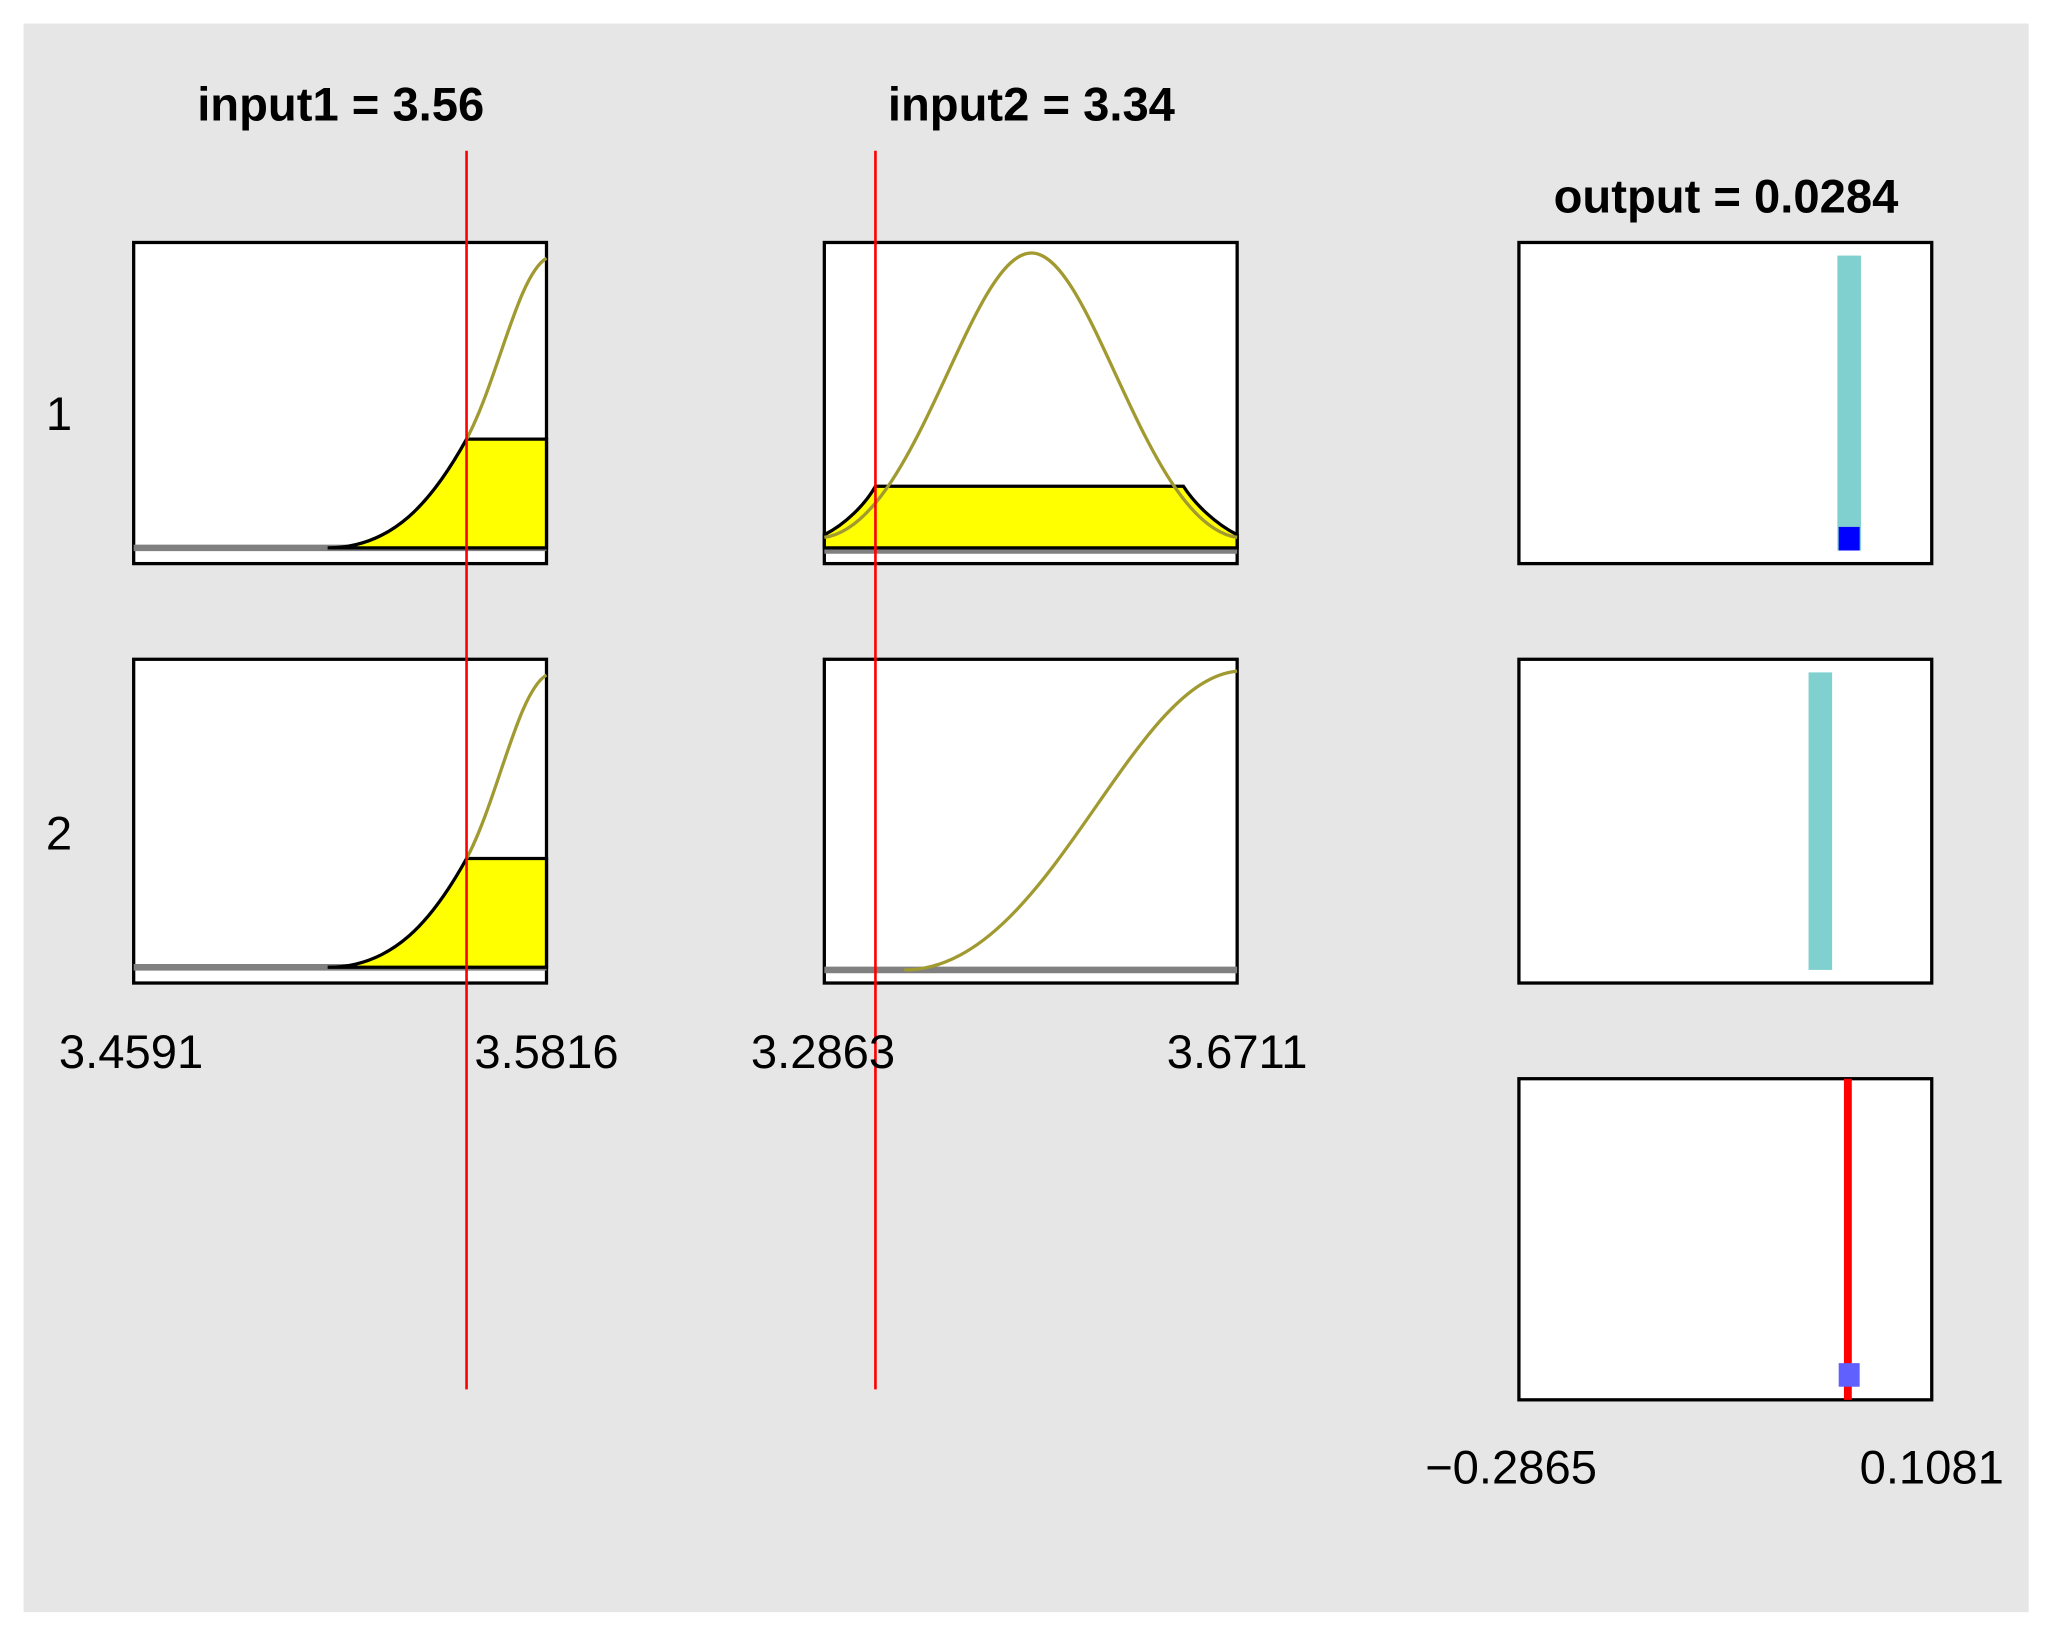  Describe the element at coordinates (546, 1051) in the screenshot. I see `range-label: 3.5816` at that location.